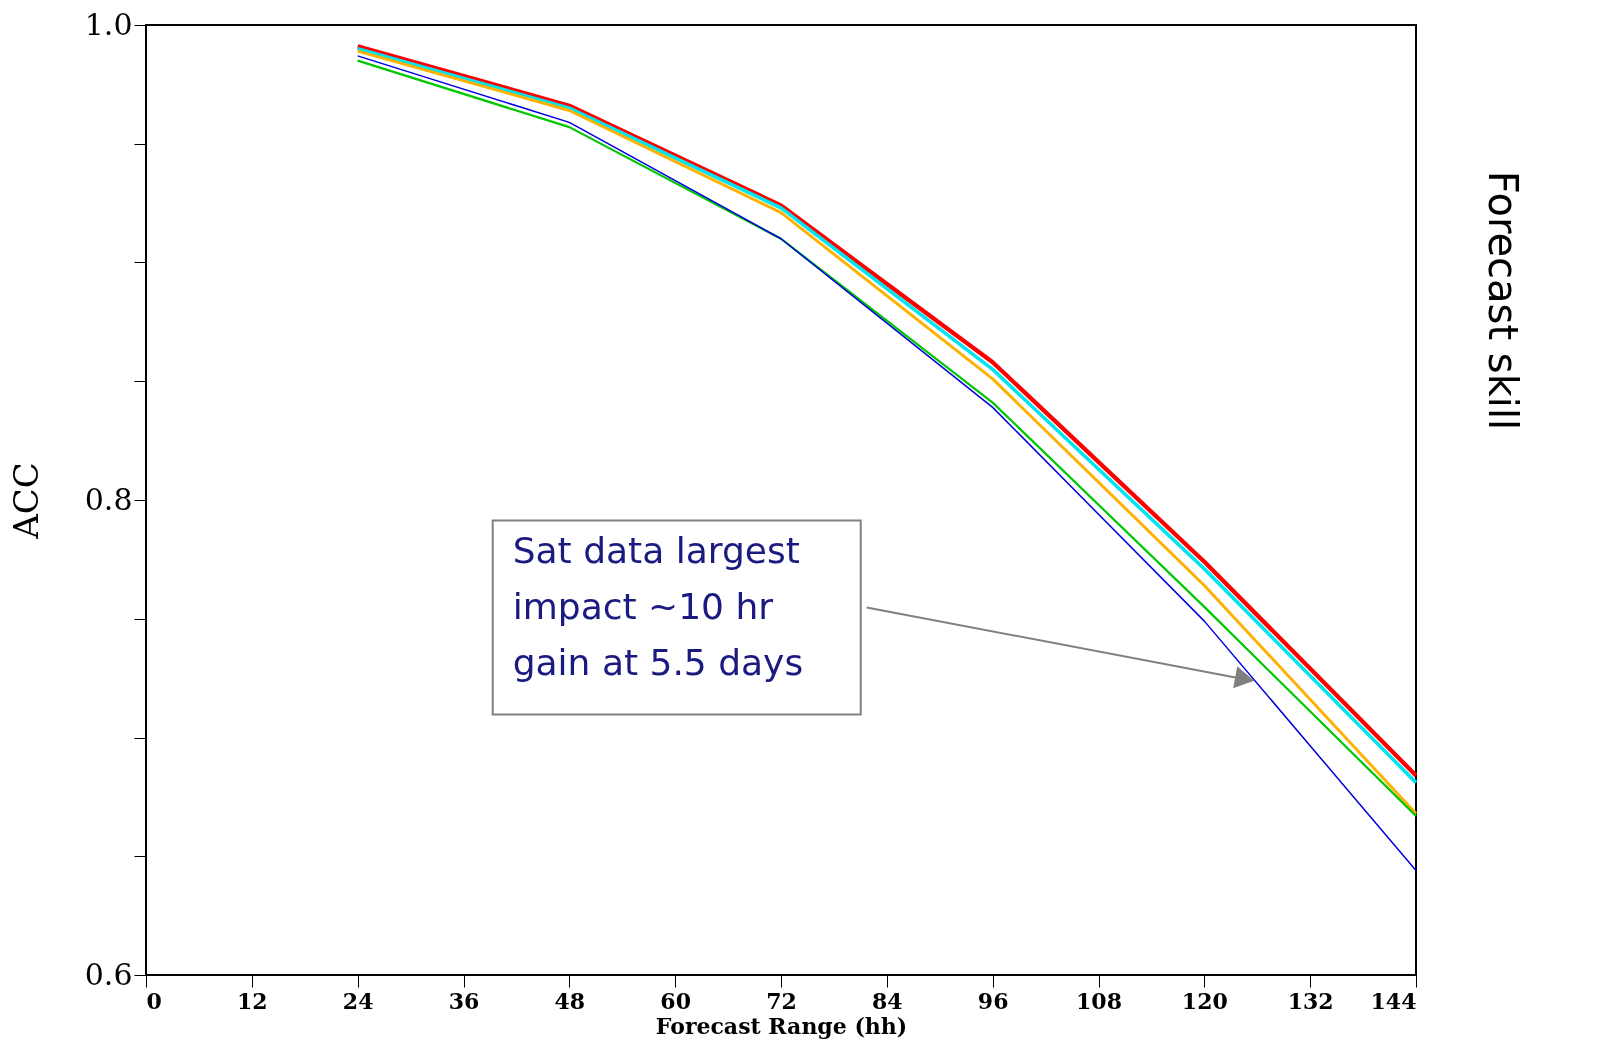 This screenshot has height=1043, width=1614. What do you see at coordinates (675, 1000) in the screenshot?
I see `x-tick-label: 60` at bounding box center [675, 1000].